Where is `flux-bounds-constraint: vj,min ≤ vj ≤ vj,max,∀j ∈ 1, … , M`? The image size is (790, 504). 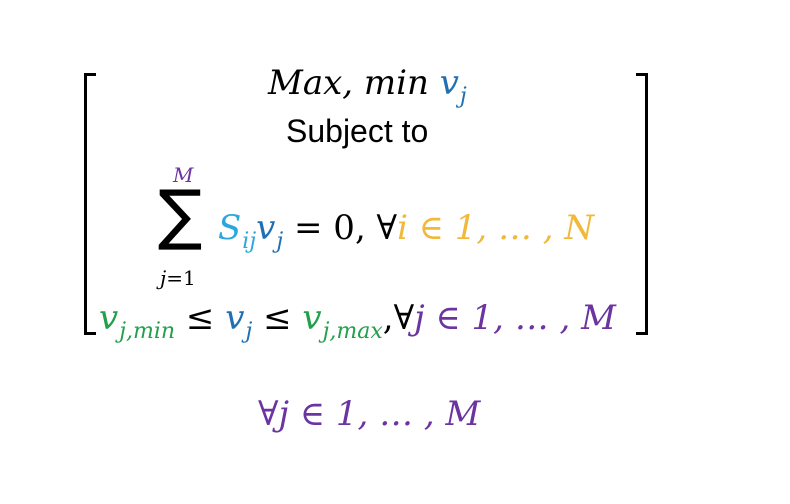 flux-bounds-constraint: vj,min ≤ vj ≤ vj,max,∀j ∈ 1, … , M is located at coordinates (357, 320).